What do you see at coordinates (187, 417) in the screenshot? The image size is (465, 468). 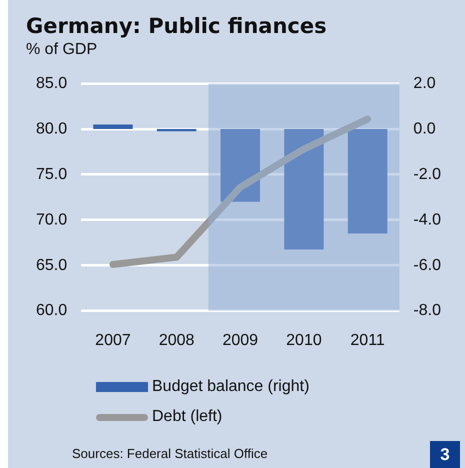 I see `legend-label: Debt (left)` at bounding box center [187, 417].